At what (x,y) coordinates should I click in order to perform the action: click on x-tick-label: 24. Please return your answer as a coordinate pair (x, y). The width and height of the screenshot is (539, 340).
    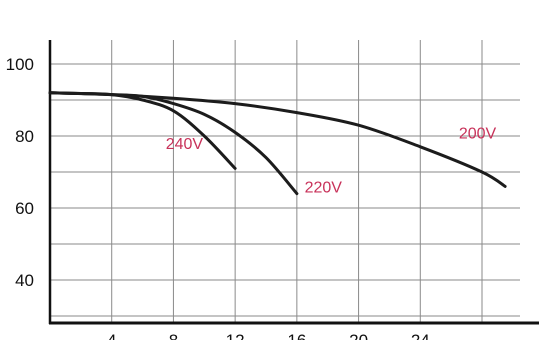
    Looking at the image, I should click on (420, 335).